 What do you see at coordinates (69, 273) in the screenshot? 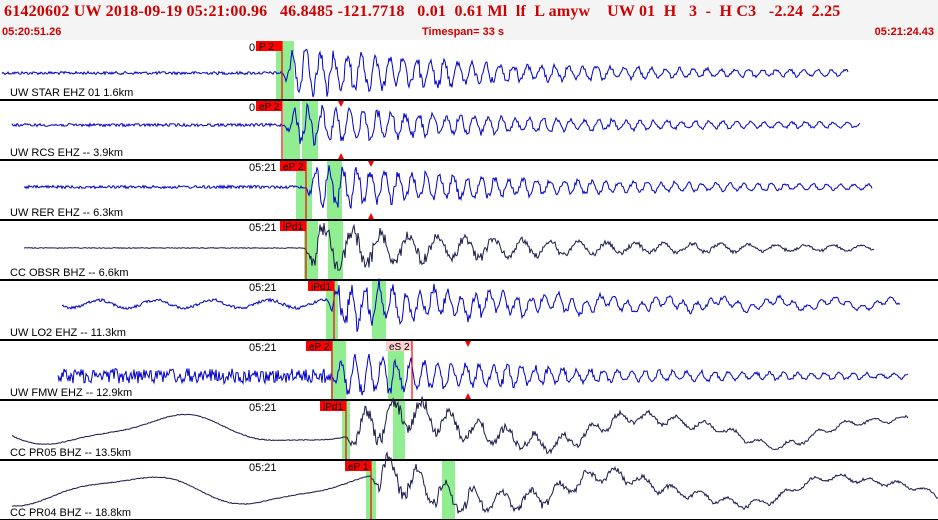
I see `trace-label: CC OBSR BHZ -- 6.6km` at bounding box center [69, 273].